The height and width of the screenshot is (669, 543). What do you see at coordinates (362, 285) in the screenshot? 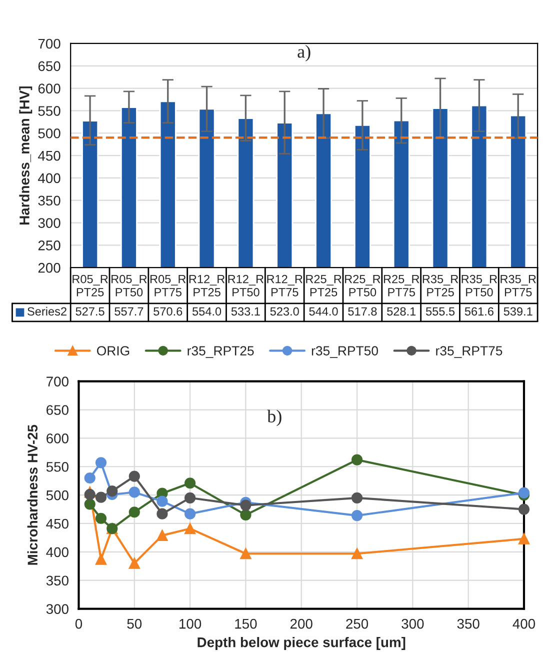
I see `x-tick-label: R25_R PT50` at bounding box center [362, 285].